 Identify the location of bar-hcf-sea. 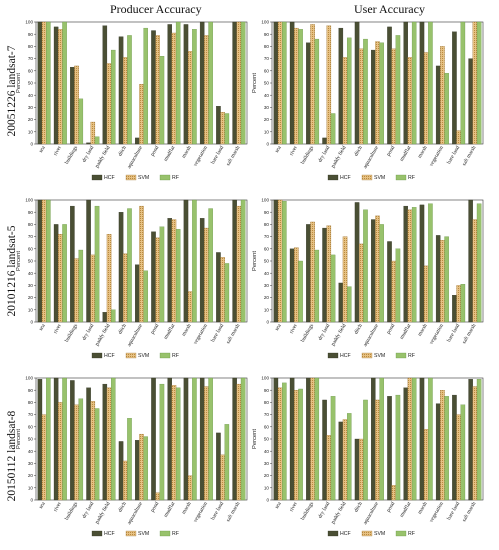
(40, 83).